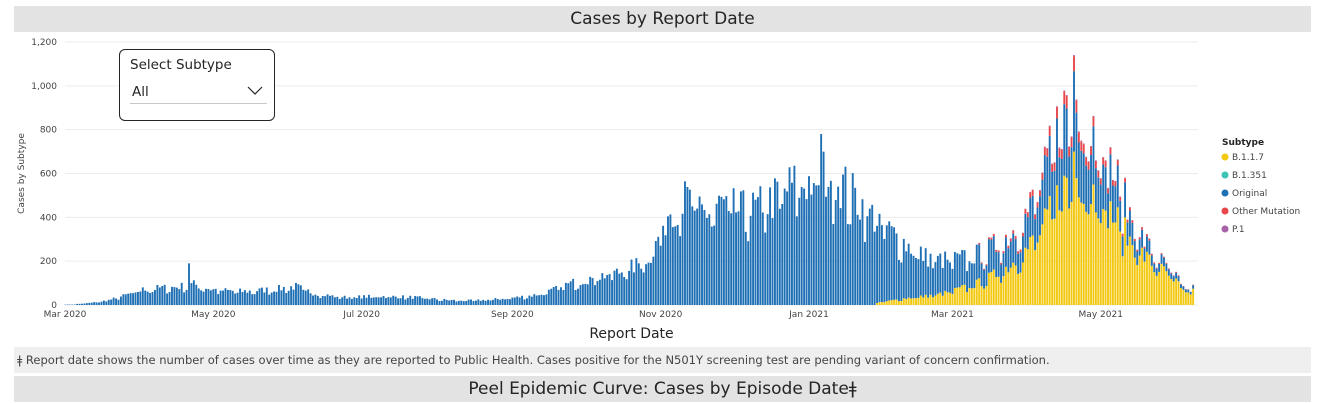  What do you see at coordinates (198, 92) in the screenshot?
I see `subtype-dropdown: All` at bounding box center [198, 92].